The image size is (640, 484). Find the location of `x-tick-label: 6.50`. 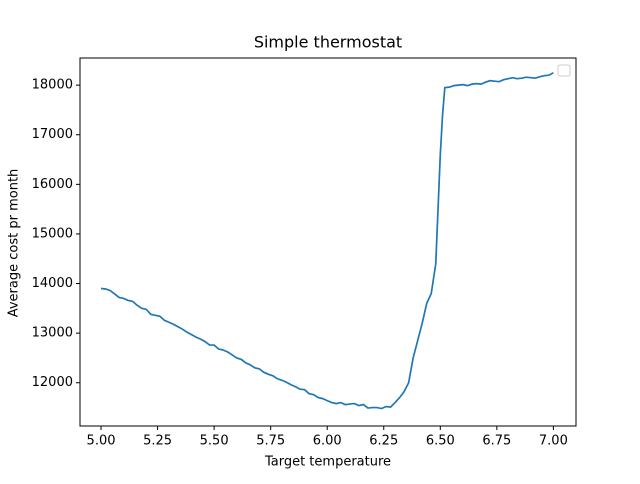

x-tick-label: 6.50 is located at coordinates (440, 441).